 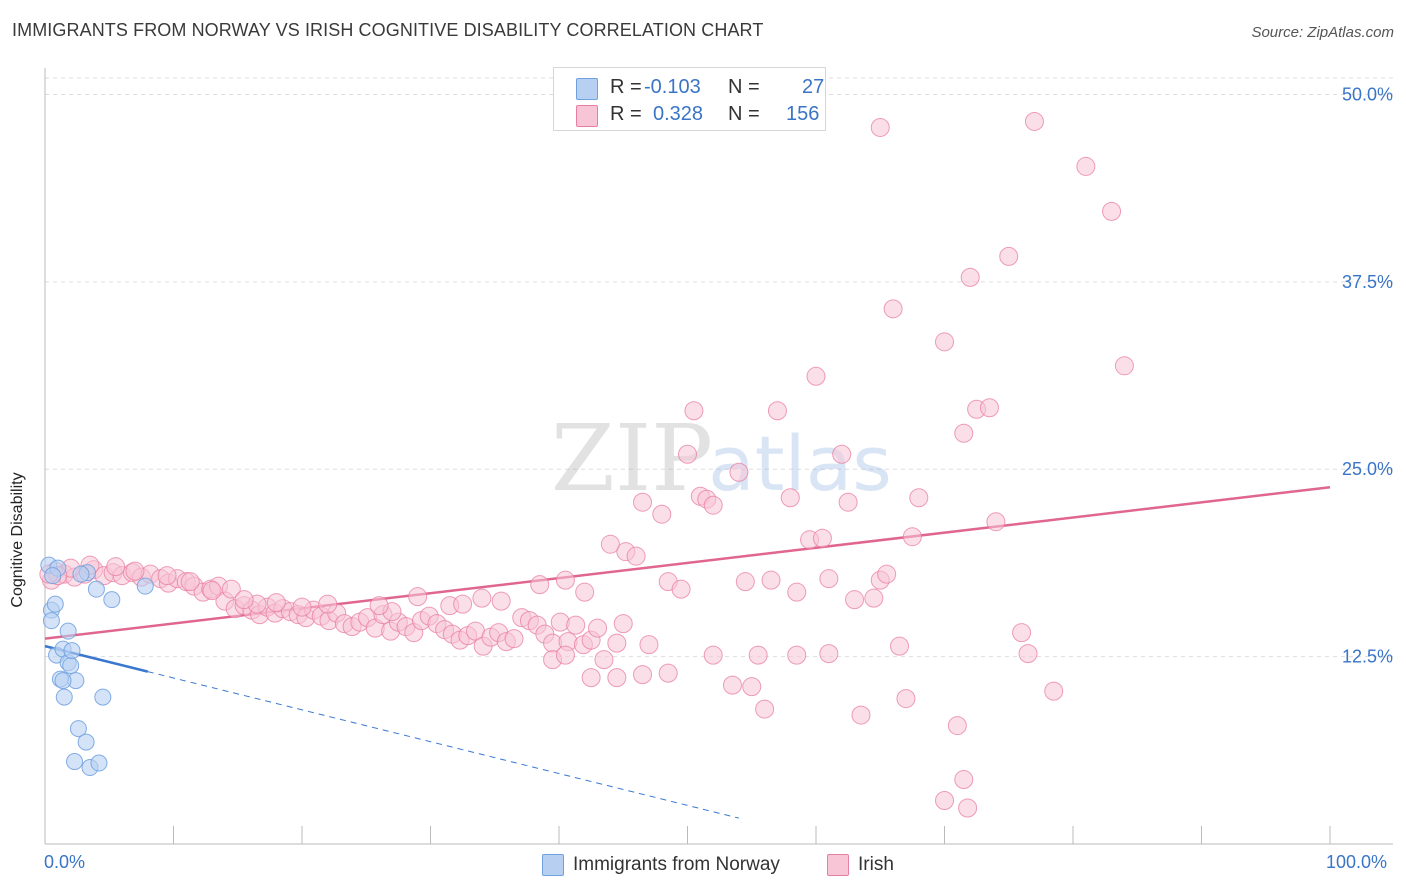 What do you see at coordinates (1322, 32) in the screenshot?
I see `source-label: Source: ZipAtlas.com` at bounding box center [1322, 32].